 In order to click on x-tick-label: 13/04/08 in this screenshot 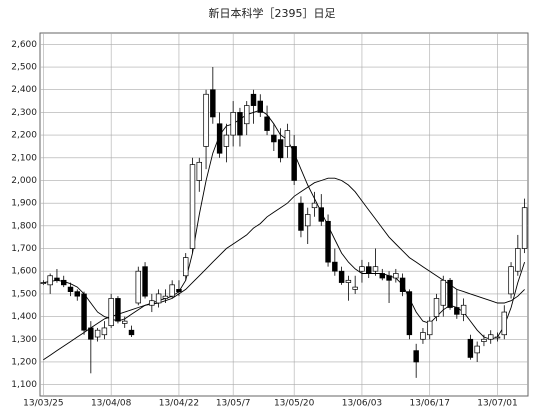, I will do `click(111, 404)`.